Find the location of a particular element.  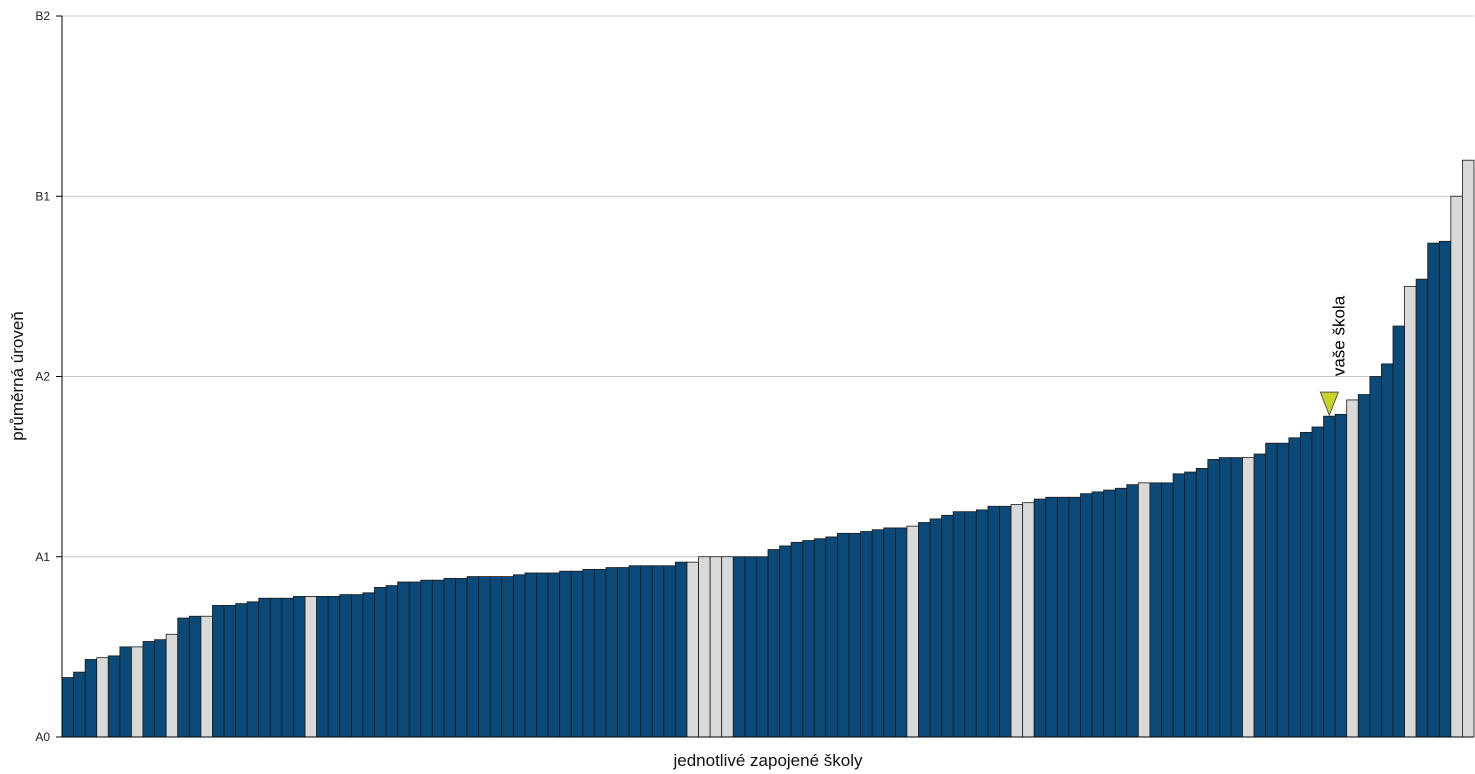

your-school-label: vaše škola is located at coordinates (1338, 335).